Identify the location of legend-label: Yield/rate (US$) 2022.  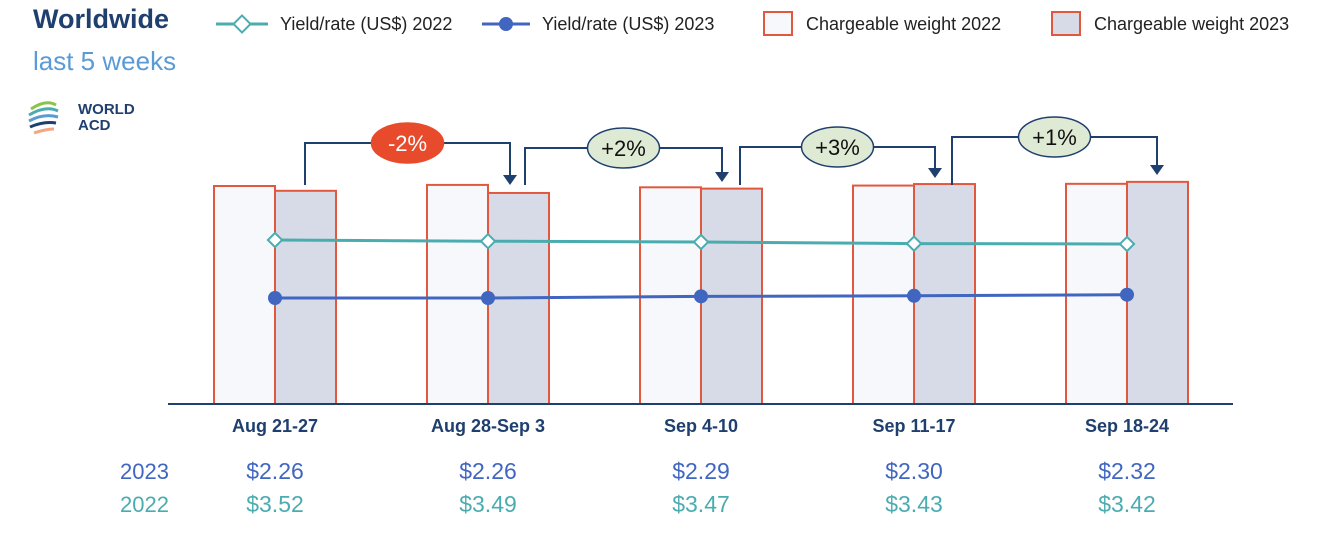
(366, 23).